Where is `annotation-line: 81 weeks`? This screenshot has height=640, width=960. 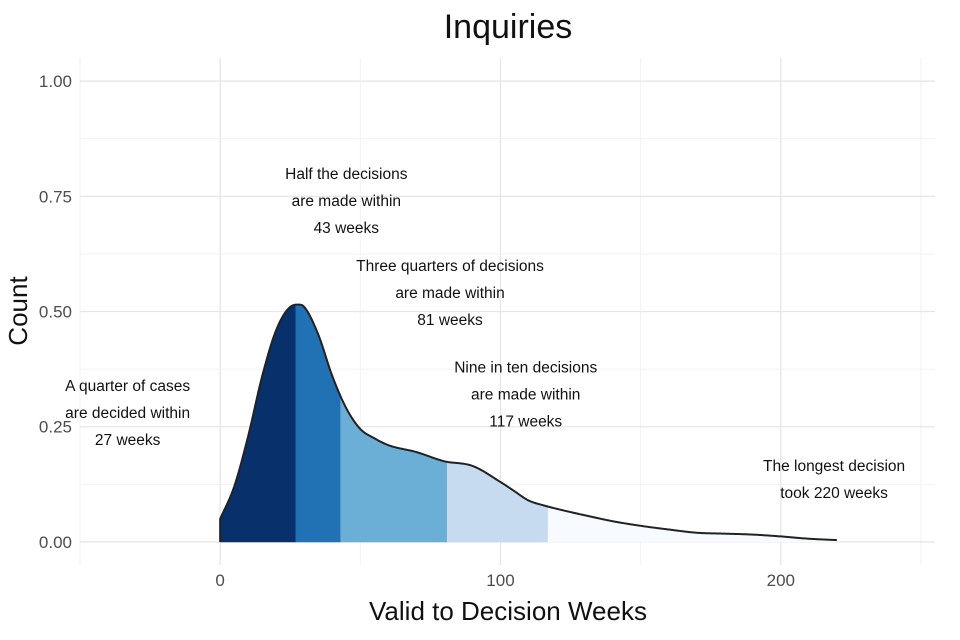 annotation-line: 81 weeks is located at coordinates (450, 320).